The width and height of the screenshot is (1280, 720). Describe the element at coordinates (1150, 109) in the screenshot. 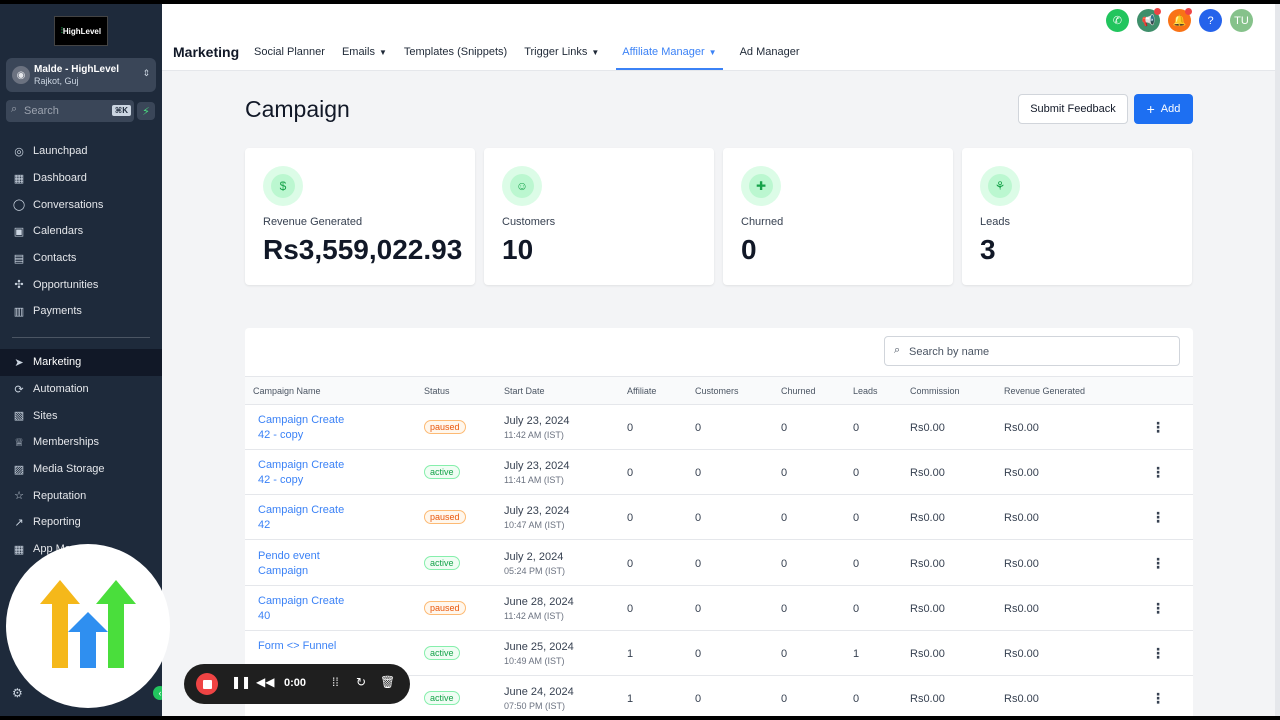

I see `plus-icon: +` at that location.